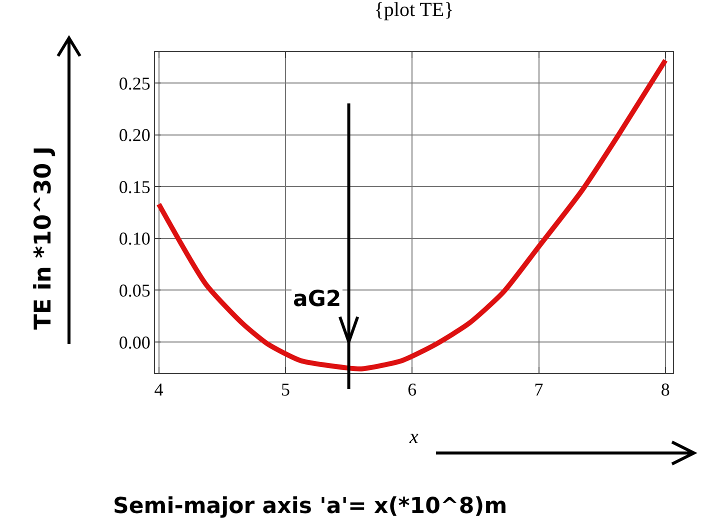 Image resolution: width=725 pixels, height=519 pixels. What do you see at coordinates (43, 238) in the screenshot?
I see `y-axis-title: TE in *10^30 J` at bounding box center [43, 238].